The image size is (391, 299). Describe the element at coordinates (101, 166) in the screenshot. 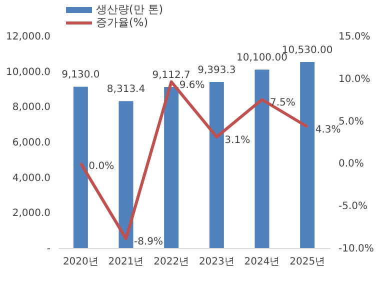

I see `data-label: 0.0%` at that location.